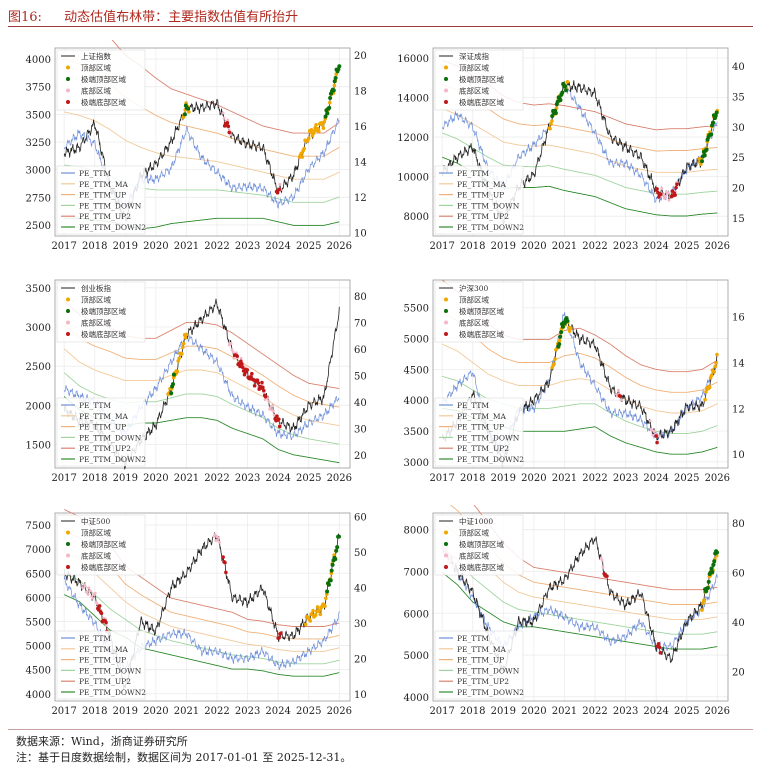 This screenshot has width=757, height=768. I want to click on legend-label: PE_TTM_UP2, so click(483, 216).